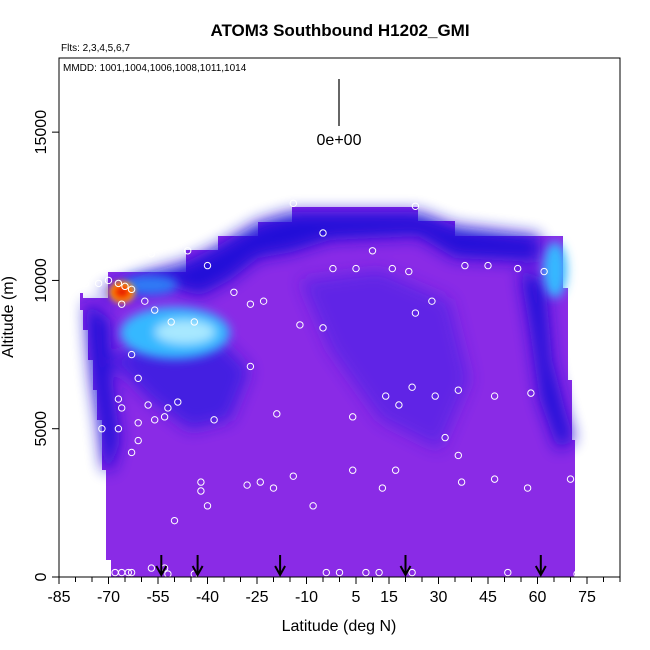 The height and width of the screenshot is (650, 650). Describe the element at coordinates (8, 317) in the screenshot. I see `y-axis-label: Altitude (m)` at that location.